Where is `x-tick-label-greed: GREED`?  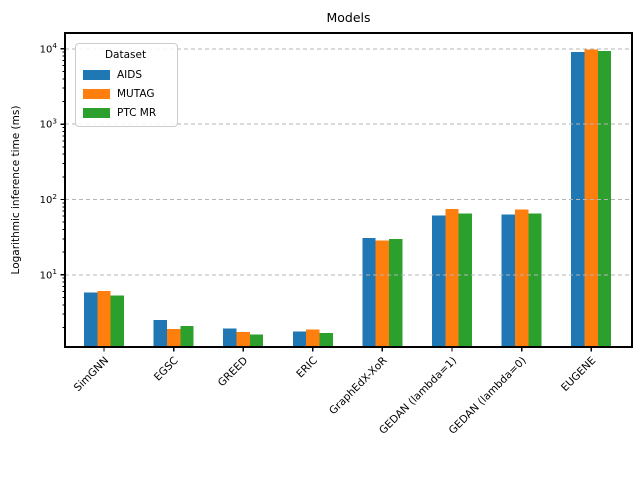 x-tick-label-greed: GREED is located at coordinates (233, 372).